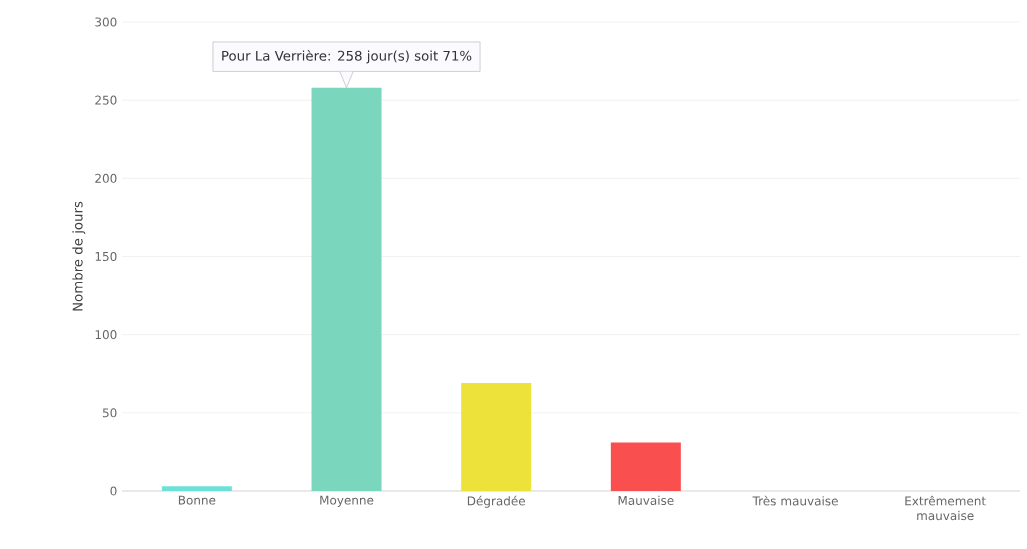 The height and width of the screenshot is (549, 1027). I want to click on x-tick-label: Bonne, so click(197, 500).